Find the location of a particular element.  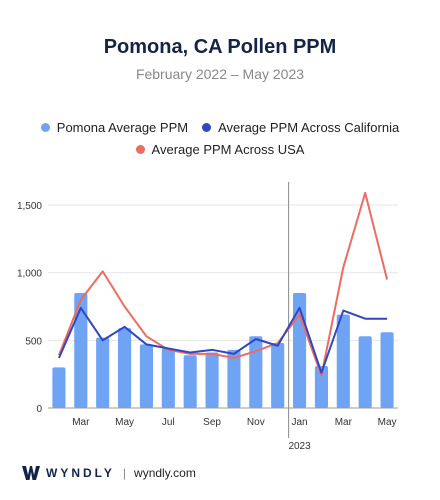

x-tick-label-3: Sep is located at coordinates (212, 422).